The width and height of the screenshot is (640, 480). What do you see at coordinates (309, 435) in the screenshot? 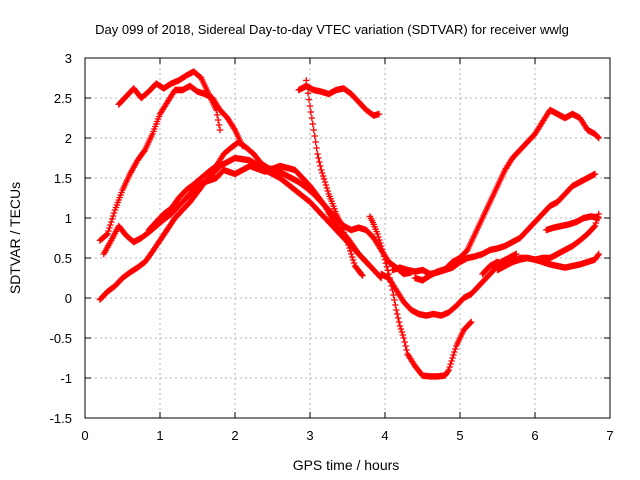
I see `x-tick-label: 3` at bounding box center [309, 435].